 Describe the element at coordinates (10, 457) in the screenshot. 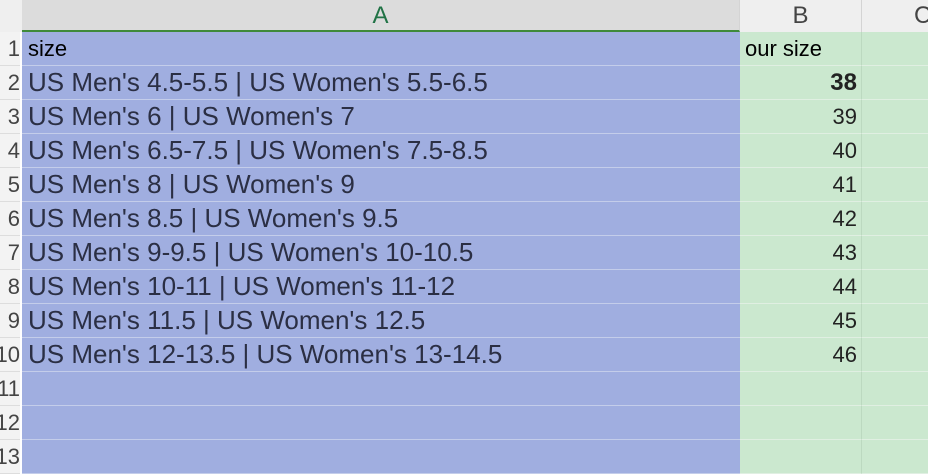

I see `row-header: 13` at that location.